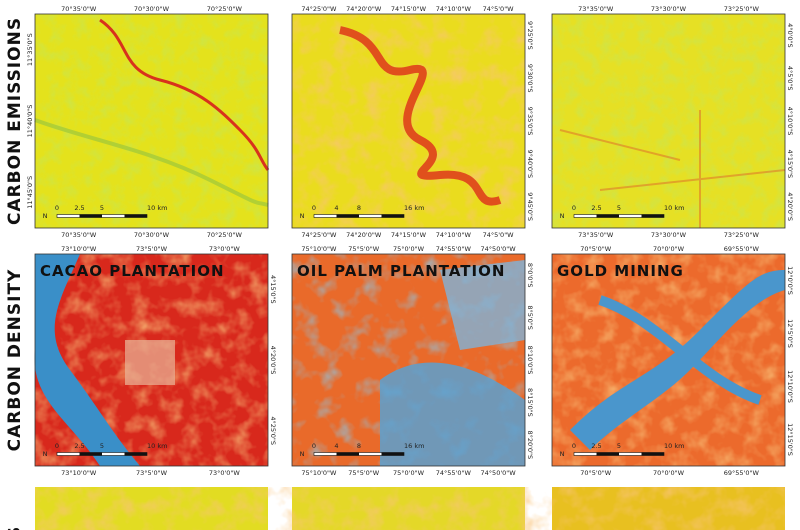  I want to click on coord-label: 8°10'0"S, so click(530, 360).